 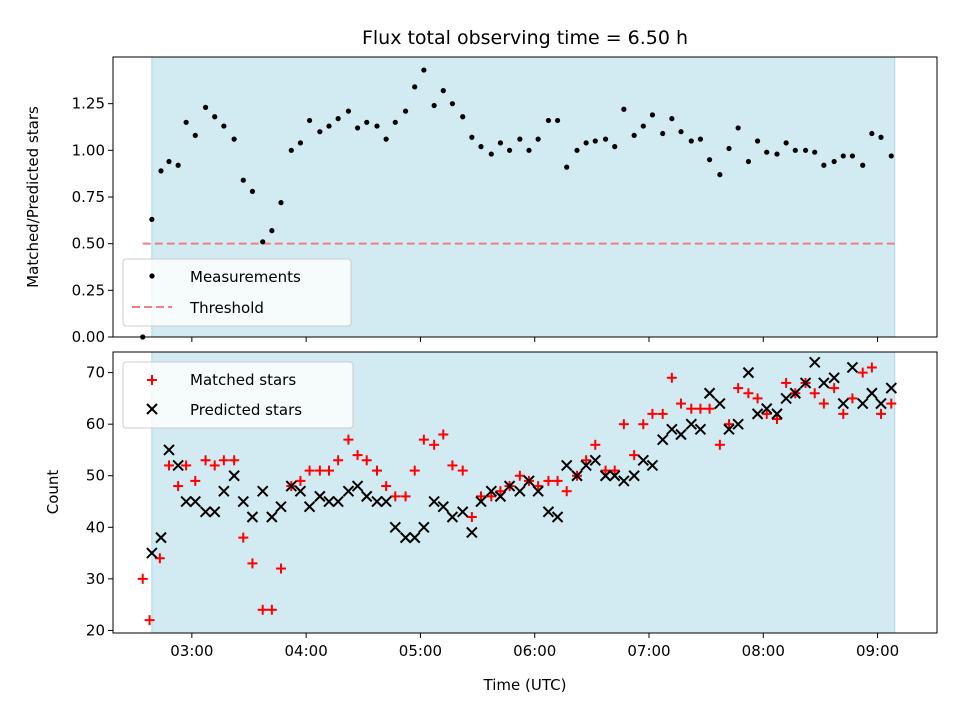 I want to click on legend: Measurements Threshold, so click(x=237, y=292).